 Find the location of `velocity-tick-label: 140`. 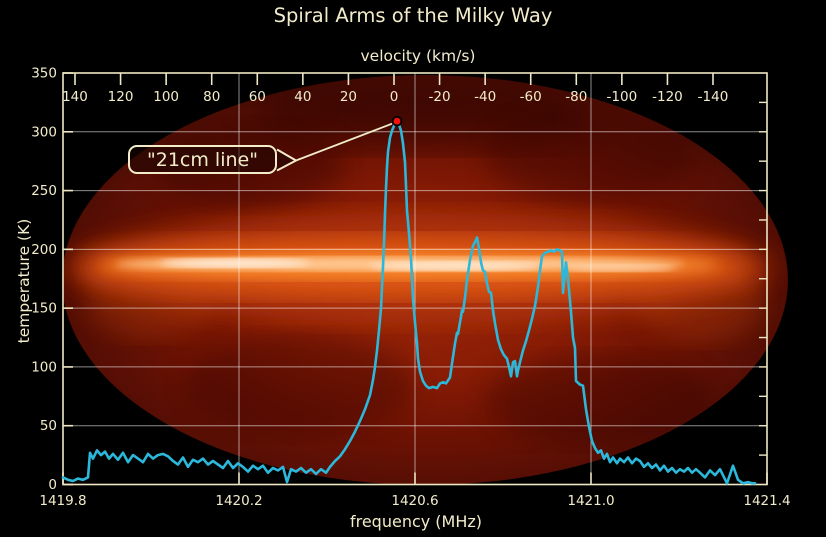

velocity-tick-label: 140 is located at coordinates (75, 97).